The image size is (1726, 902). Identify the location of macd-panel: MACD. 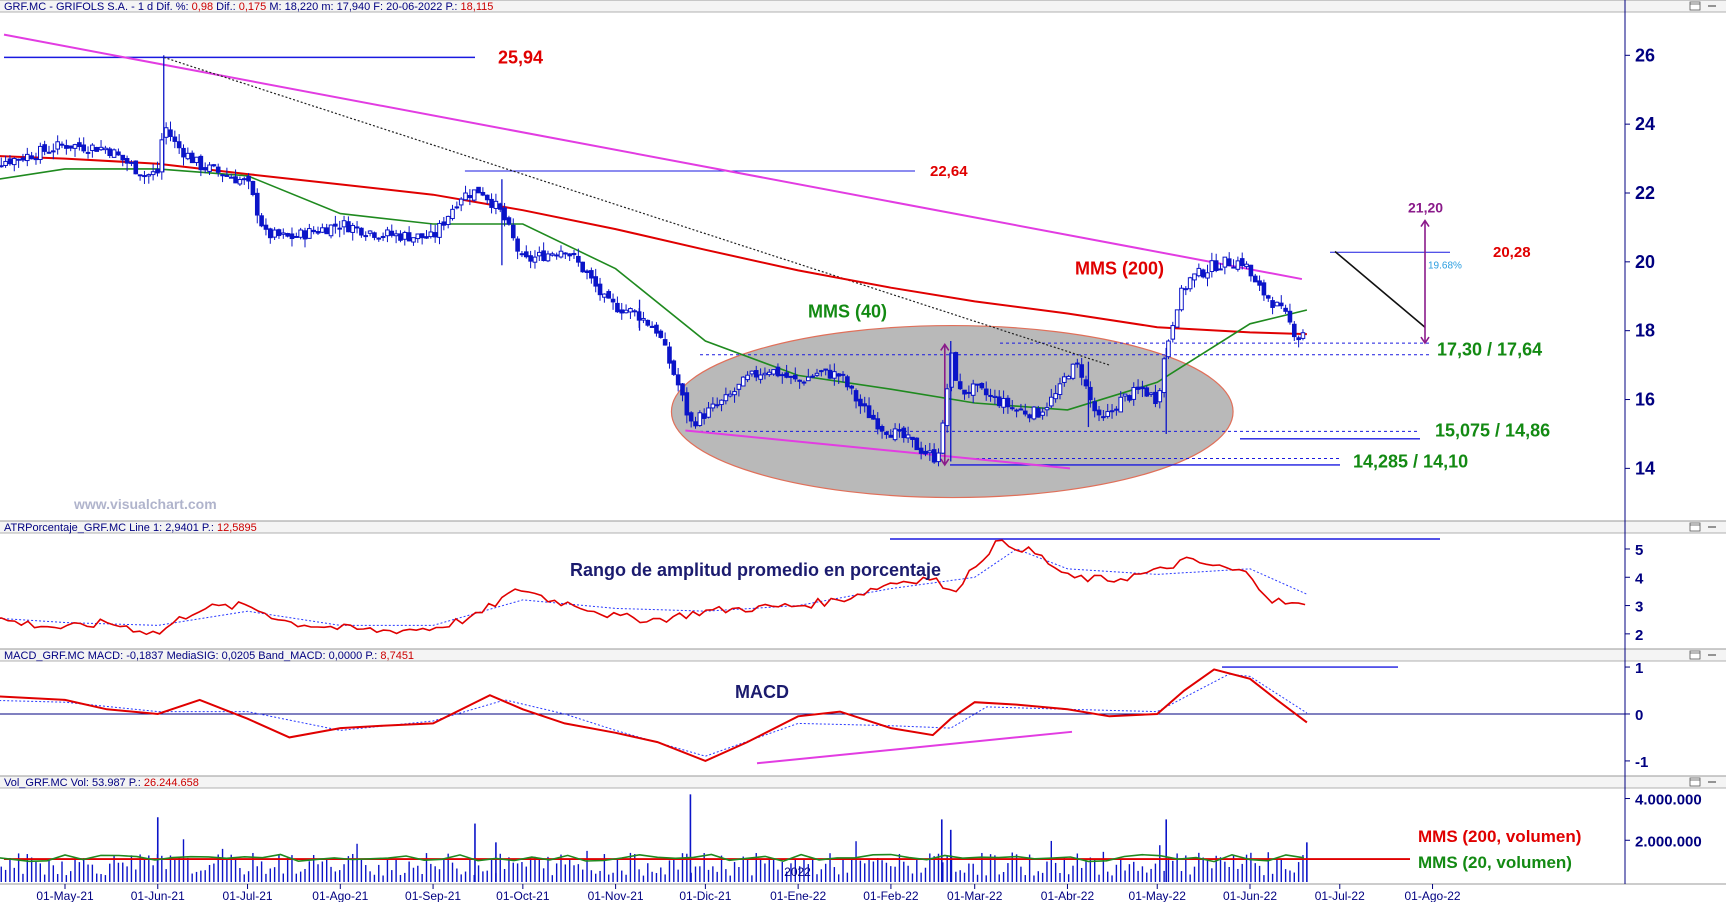
(812, 715).